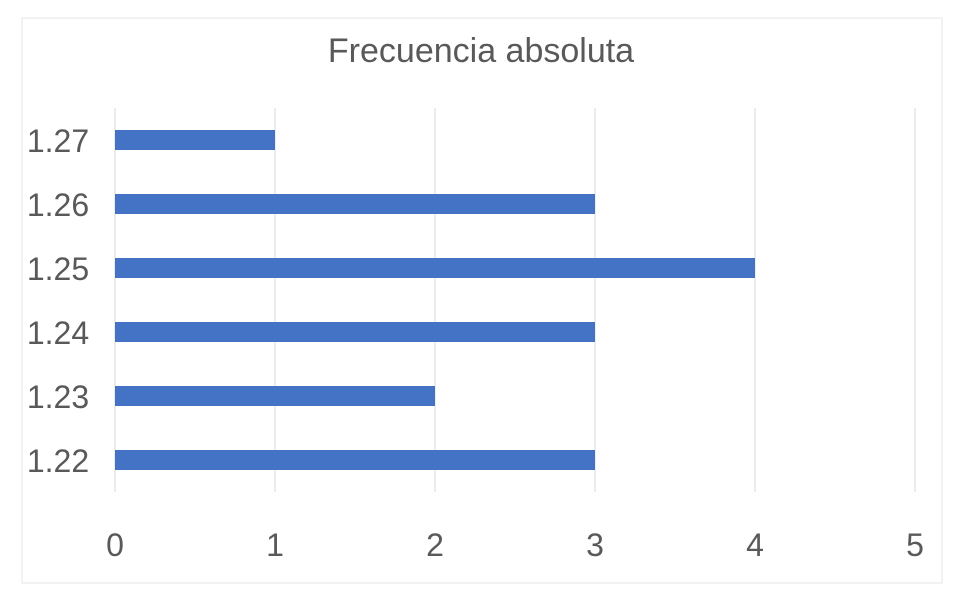 The height and width of the screenshot is (610, 970). Describe the element at coordinates (115, 545) in the screenshot. I see `x-tick-label: 0` at that location.